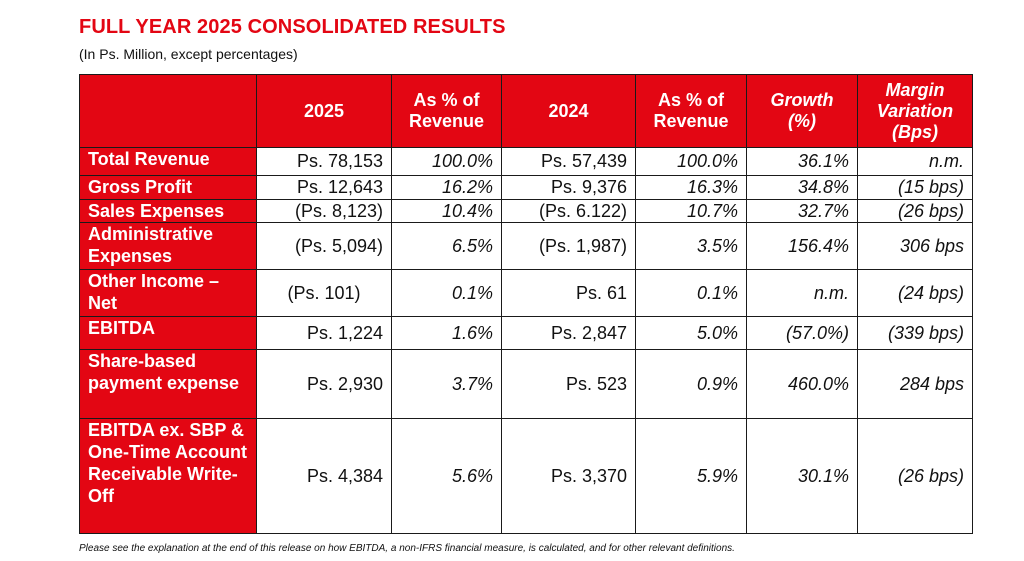  Describe the element at coordinates (446, 384) in the screenshot. I see `pct-2025: 3.7%` at that location.